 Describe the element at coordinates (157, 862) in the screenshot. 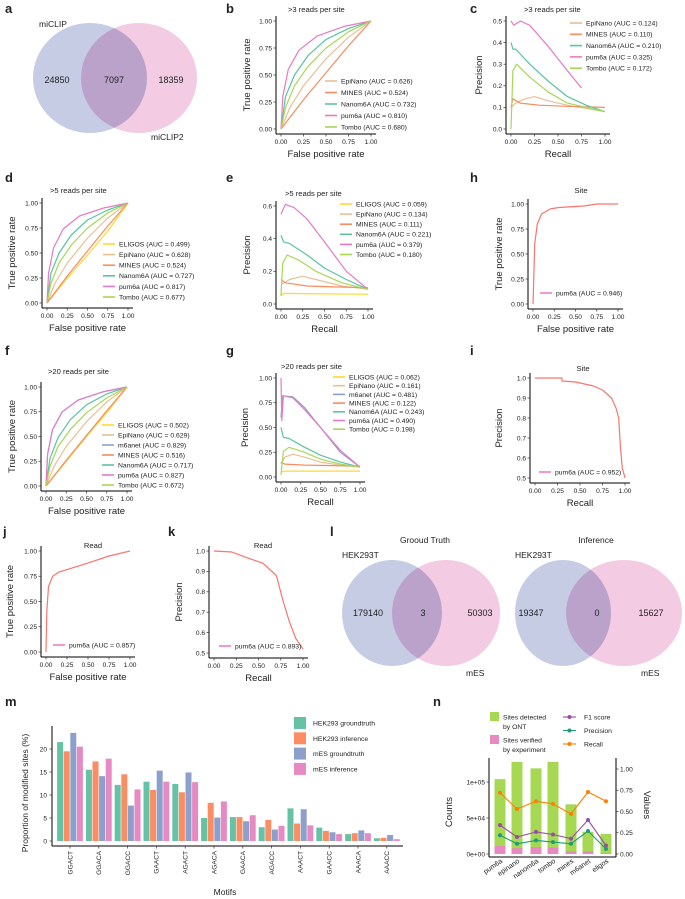

I see `x-tick-label: GAACT` at that location.